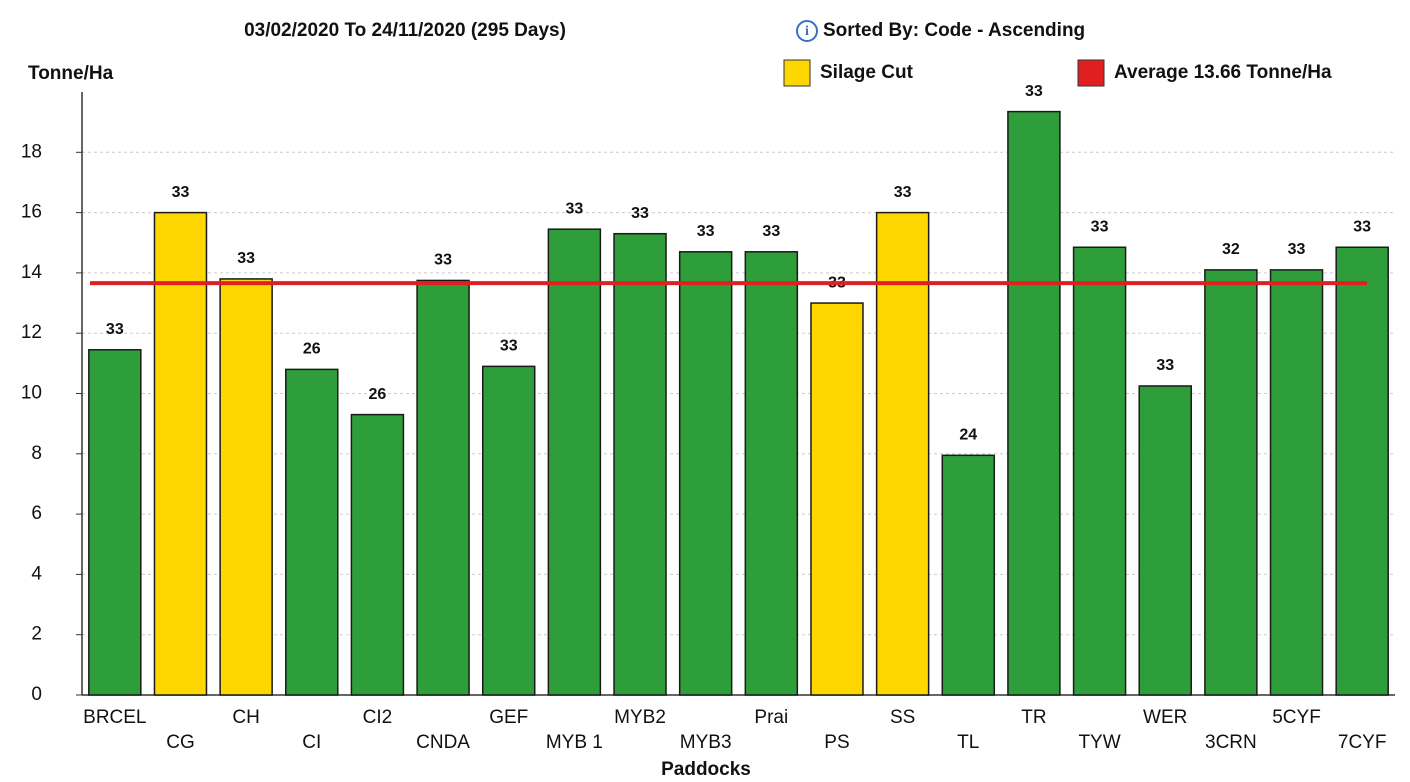  Describe the element at coordinates (1099, 742) in the screenshot. I see `x-tick-label: TYW` at that location.